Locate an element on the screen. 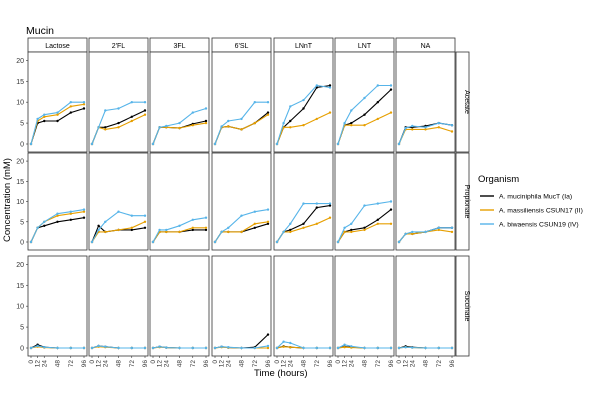  series-line-mas-acetate-lnnt is located at coordinates (303, 128).